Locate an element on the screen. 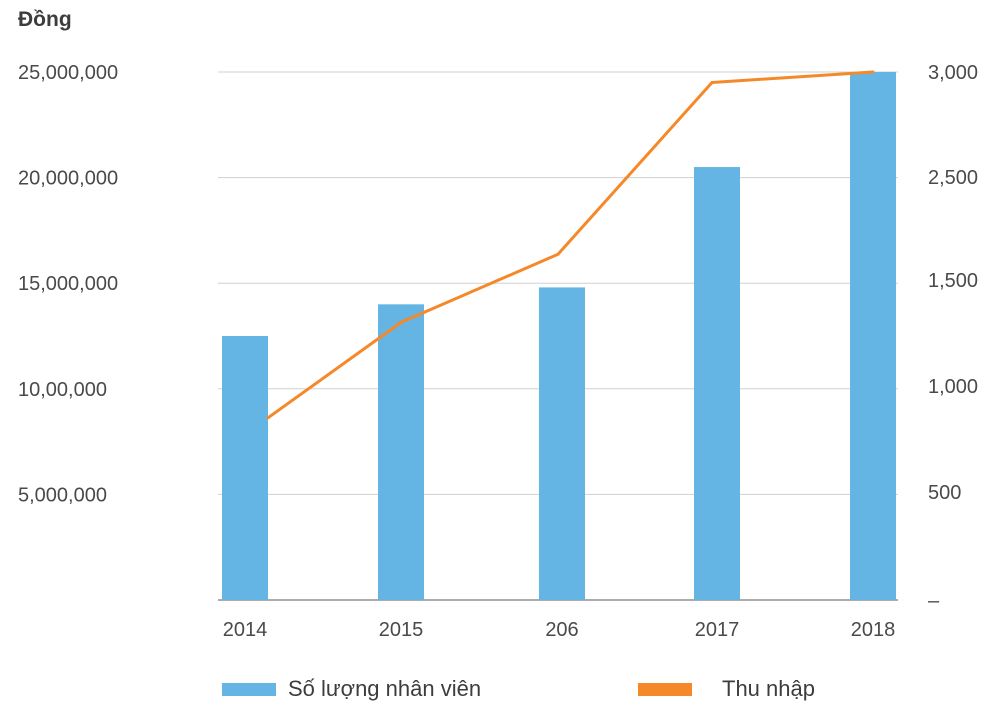 The width and height of the screenshot is (992, 706). y-axis-unit-label: Đồng is located at coordinates (45, 19).